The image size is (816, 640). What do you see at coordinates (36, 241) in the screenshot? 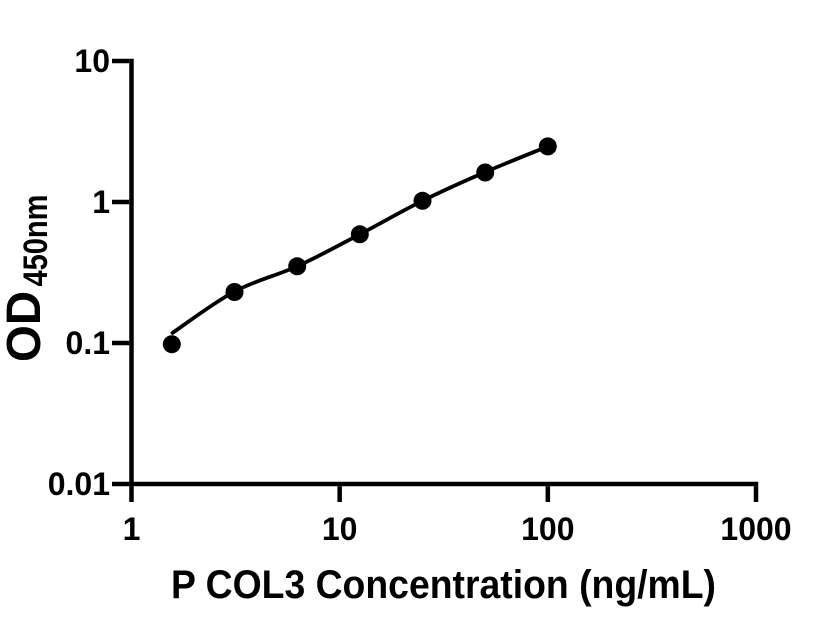
I see `y-axis-title-subscript: 450nm` at bounding box center [36, 241].